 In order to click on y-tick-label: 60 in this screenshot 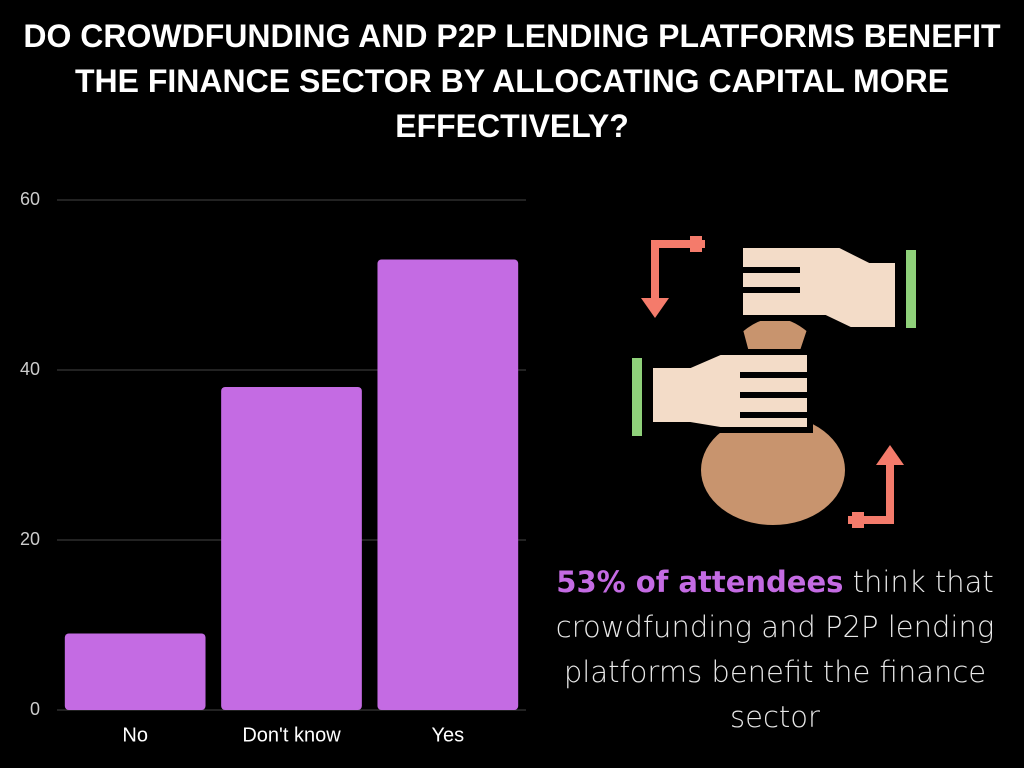, I will do `click(30, 199)`.